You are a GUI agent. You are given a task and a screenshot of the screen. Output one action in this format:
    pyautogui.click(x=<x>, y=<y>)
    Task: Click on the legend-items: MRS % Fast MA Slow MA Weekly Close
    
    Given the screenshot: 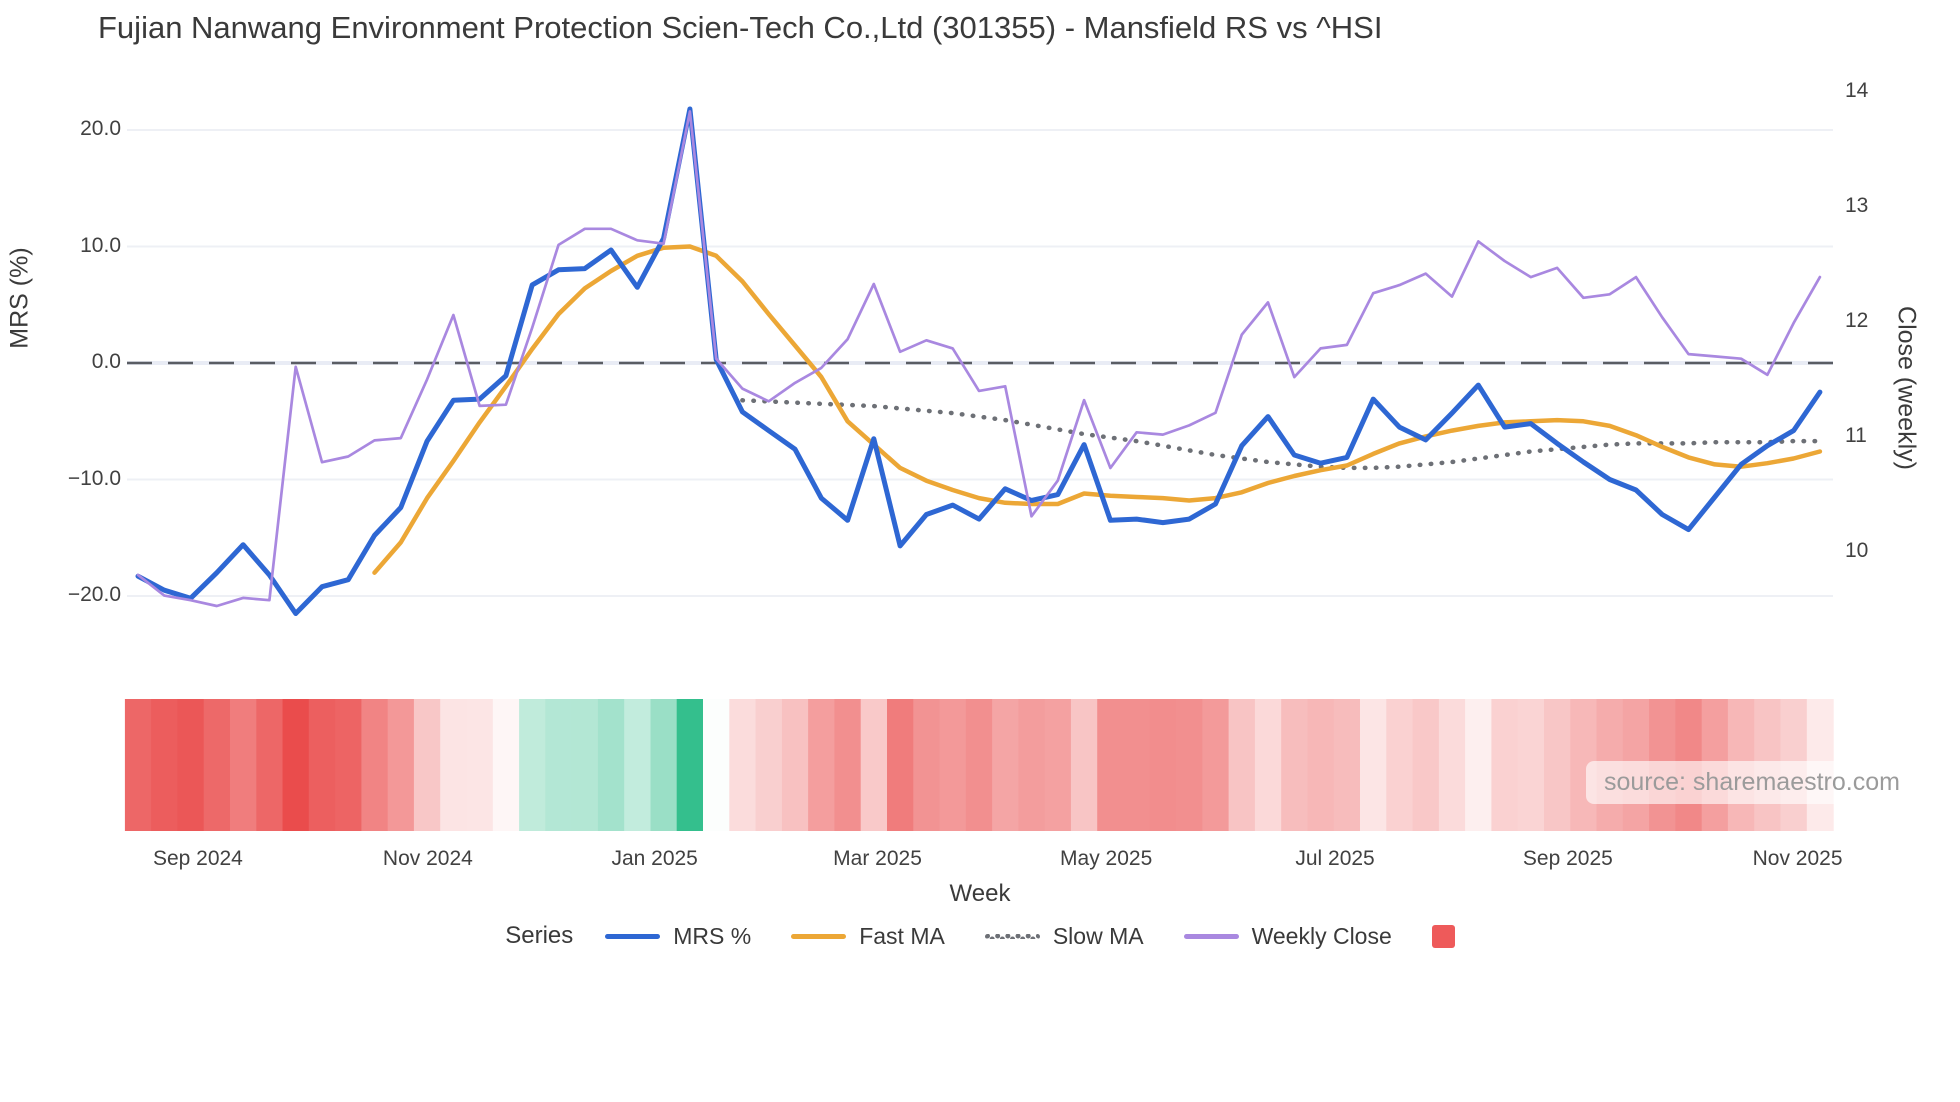 What is the action you would take?
    pyautogui.click(x=1030, y=936)
    